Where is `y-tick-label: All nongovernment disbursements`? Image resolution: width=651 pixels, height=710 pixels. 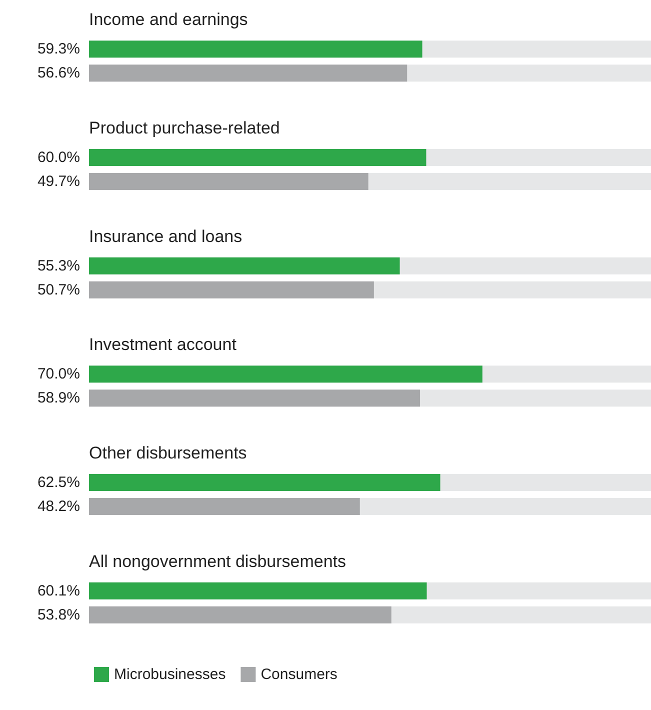
y-tick-label: All nongovernment disbursements is located at coordinates (217, 561).